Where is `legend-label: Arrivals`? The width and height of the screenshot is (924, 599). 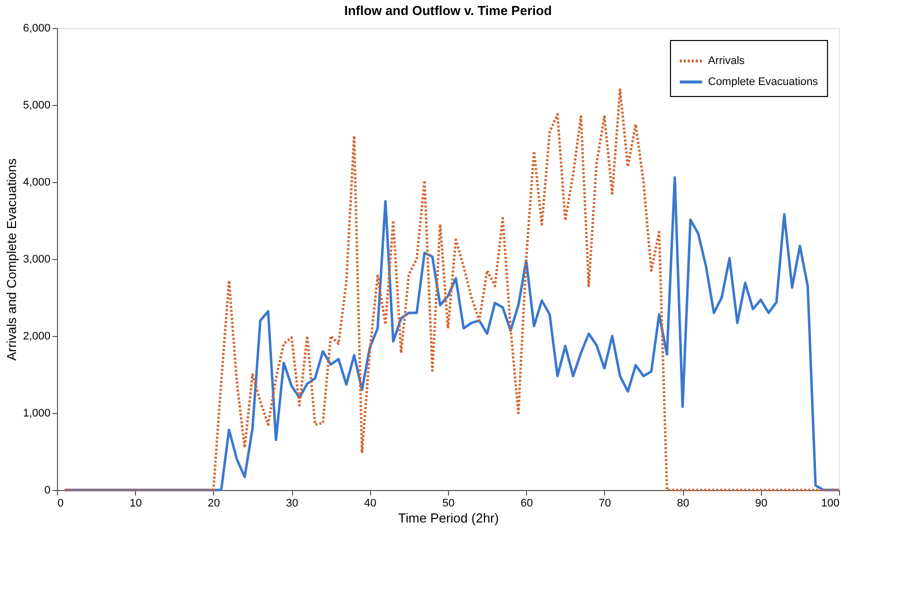
legend-label: Arrivals is located at coordinates (727, 61).